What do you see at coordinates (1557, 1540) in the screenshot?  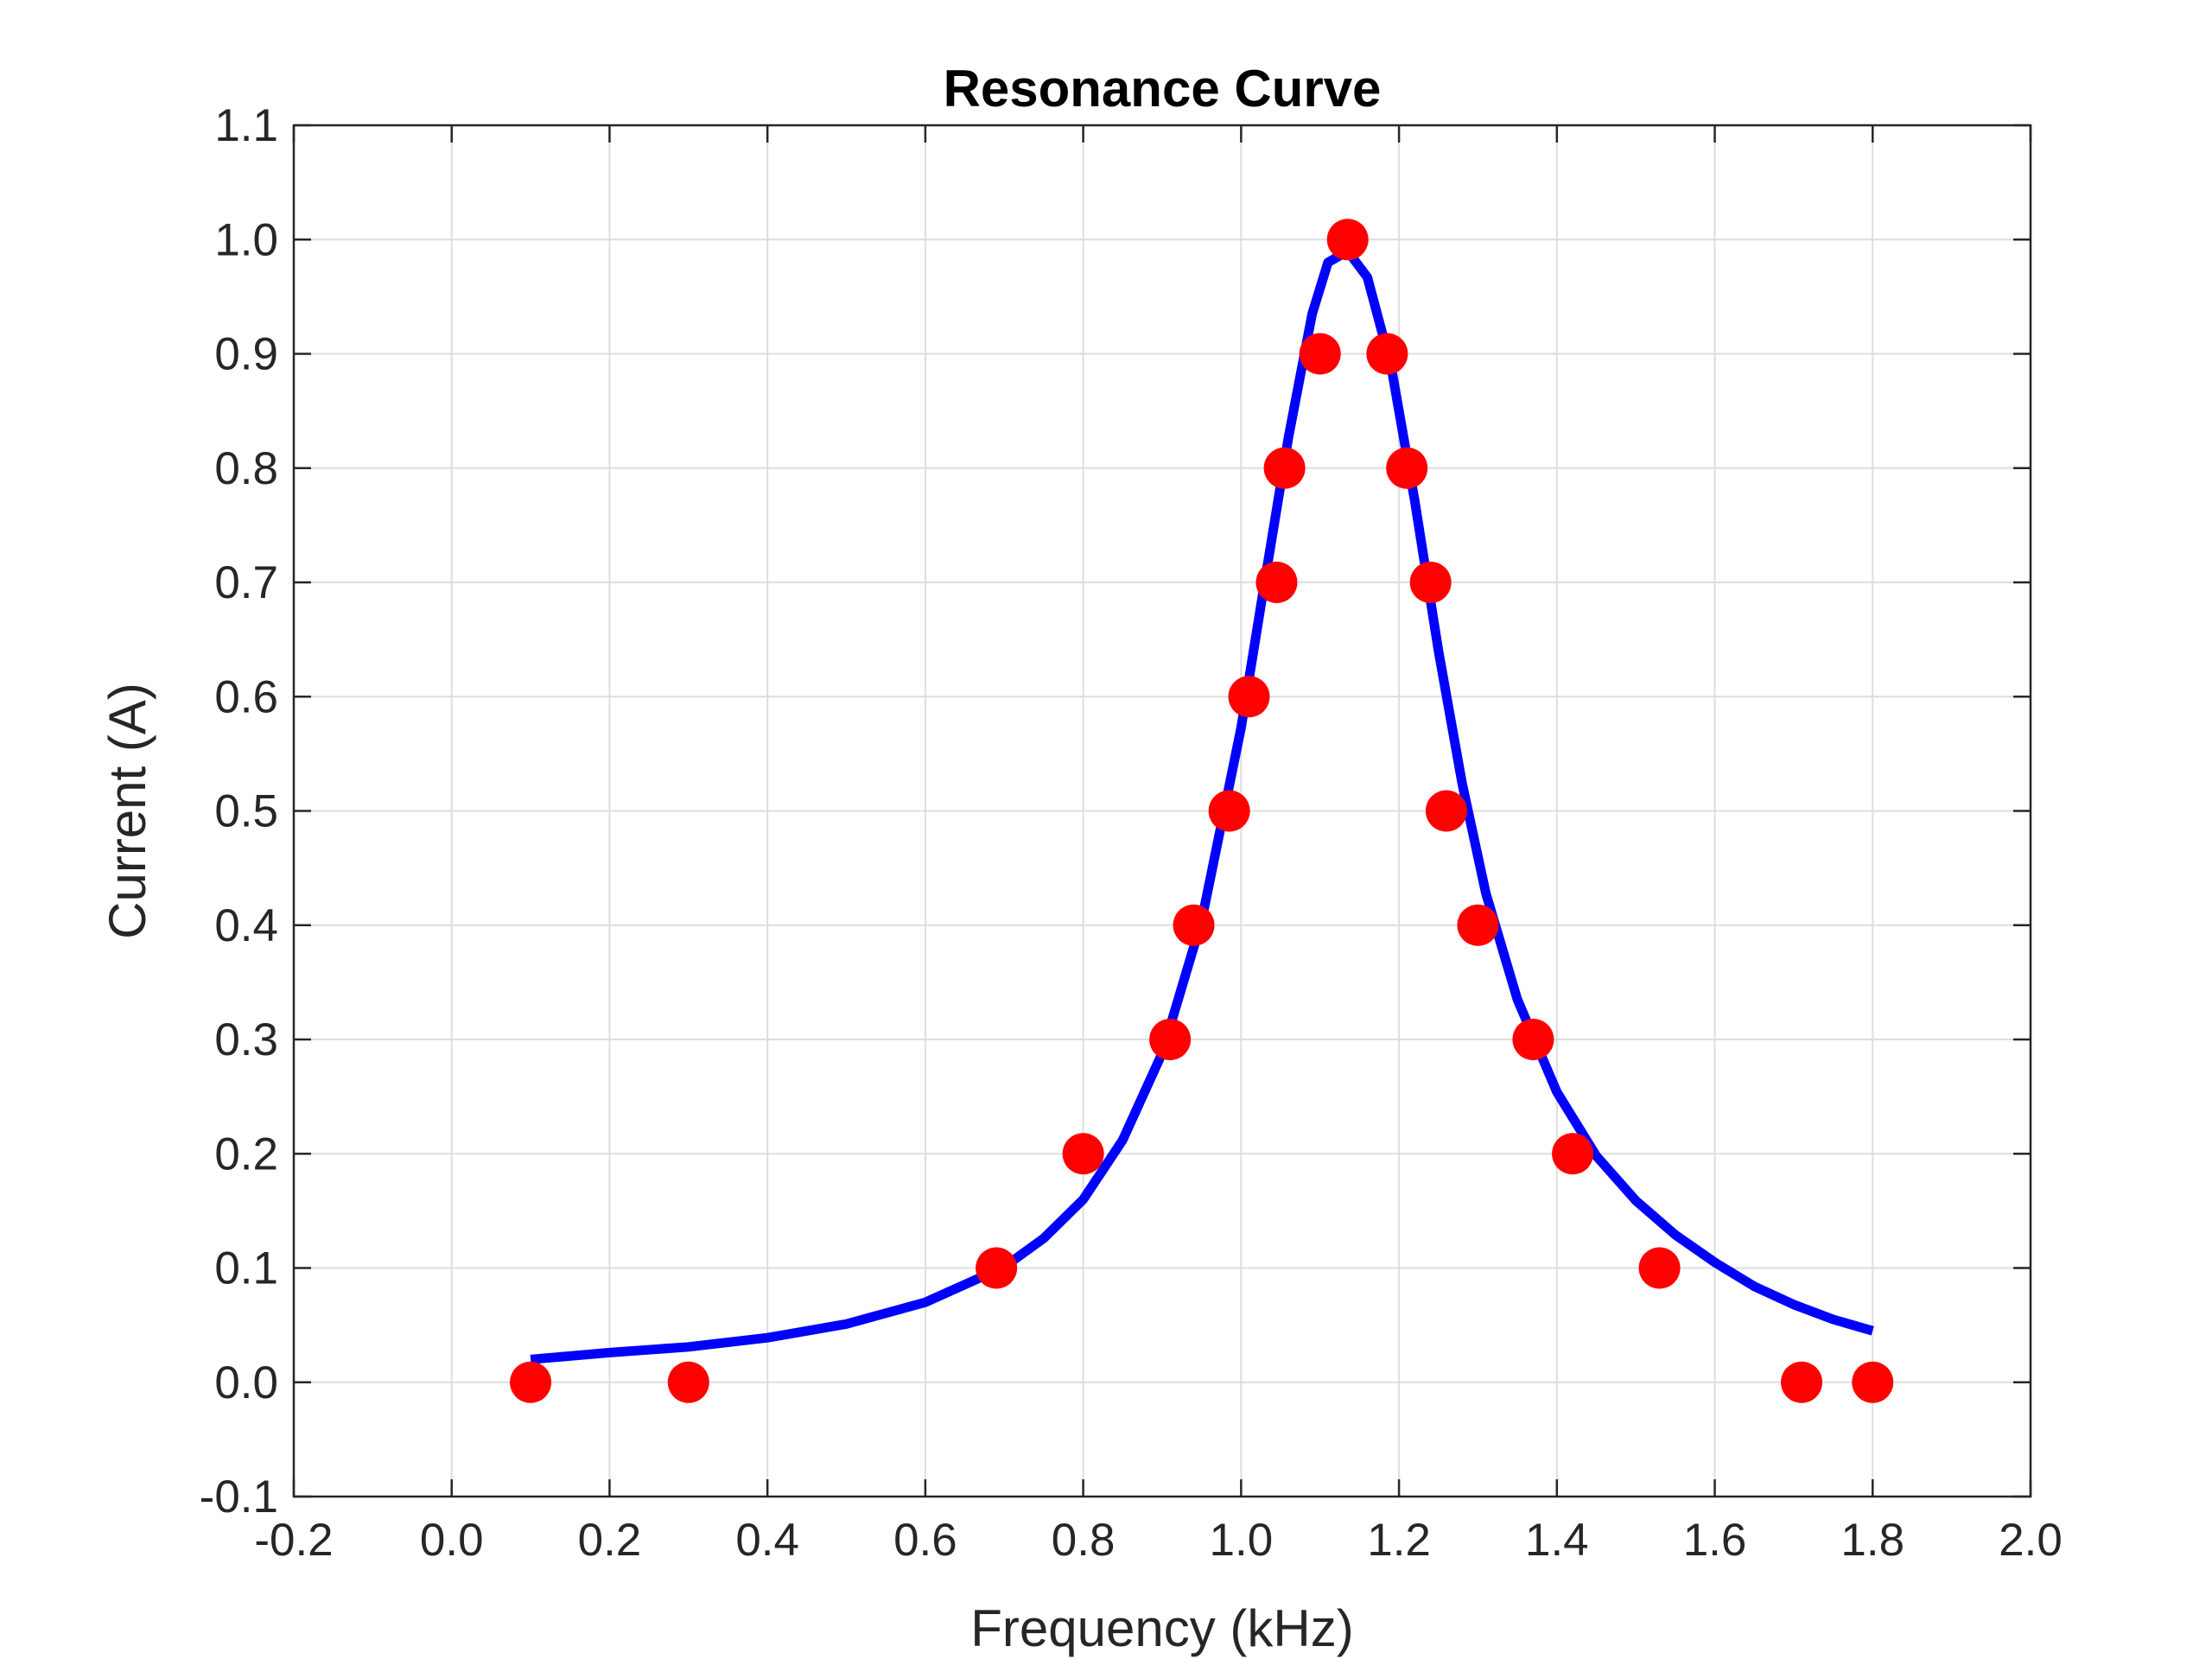 I see `x-tick-label: 1.4` at bounding box center [1557, 1540].